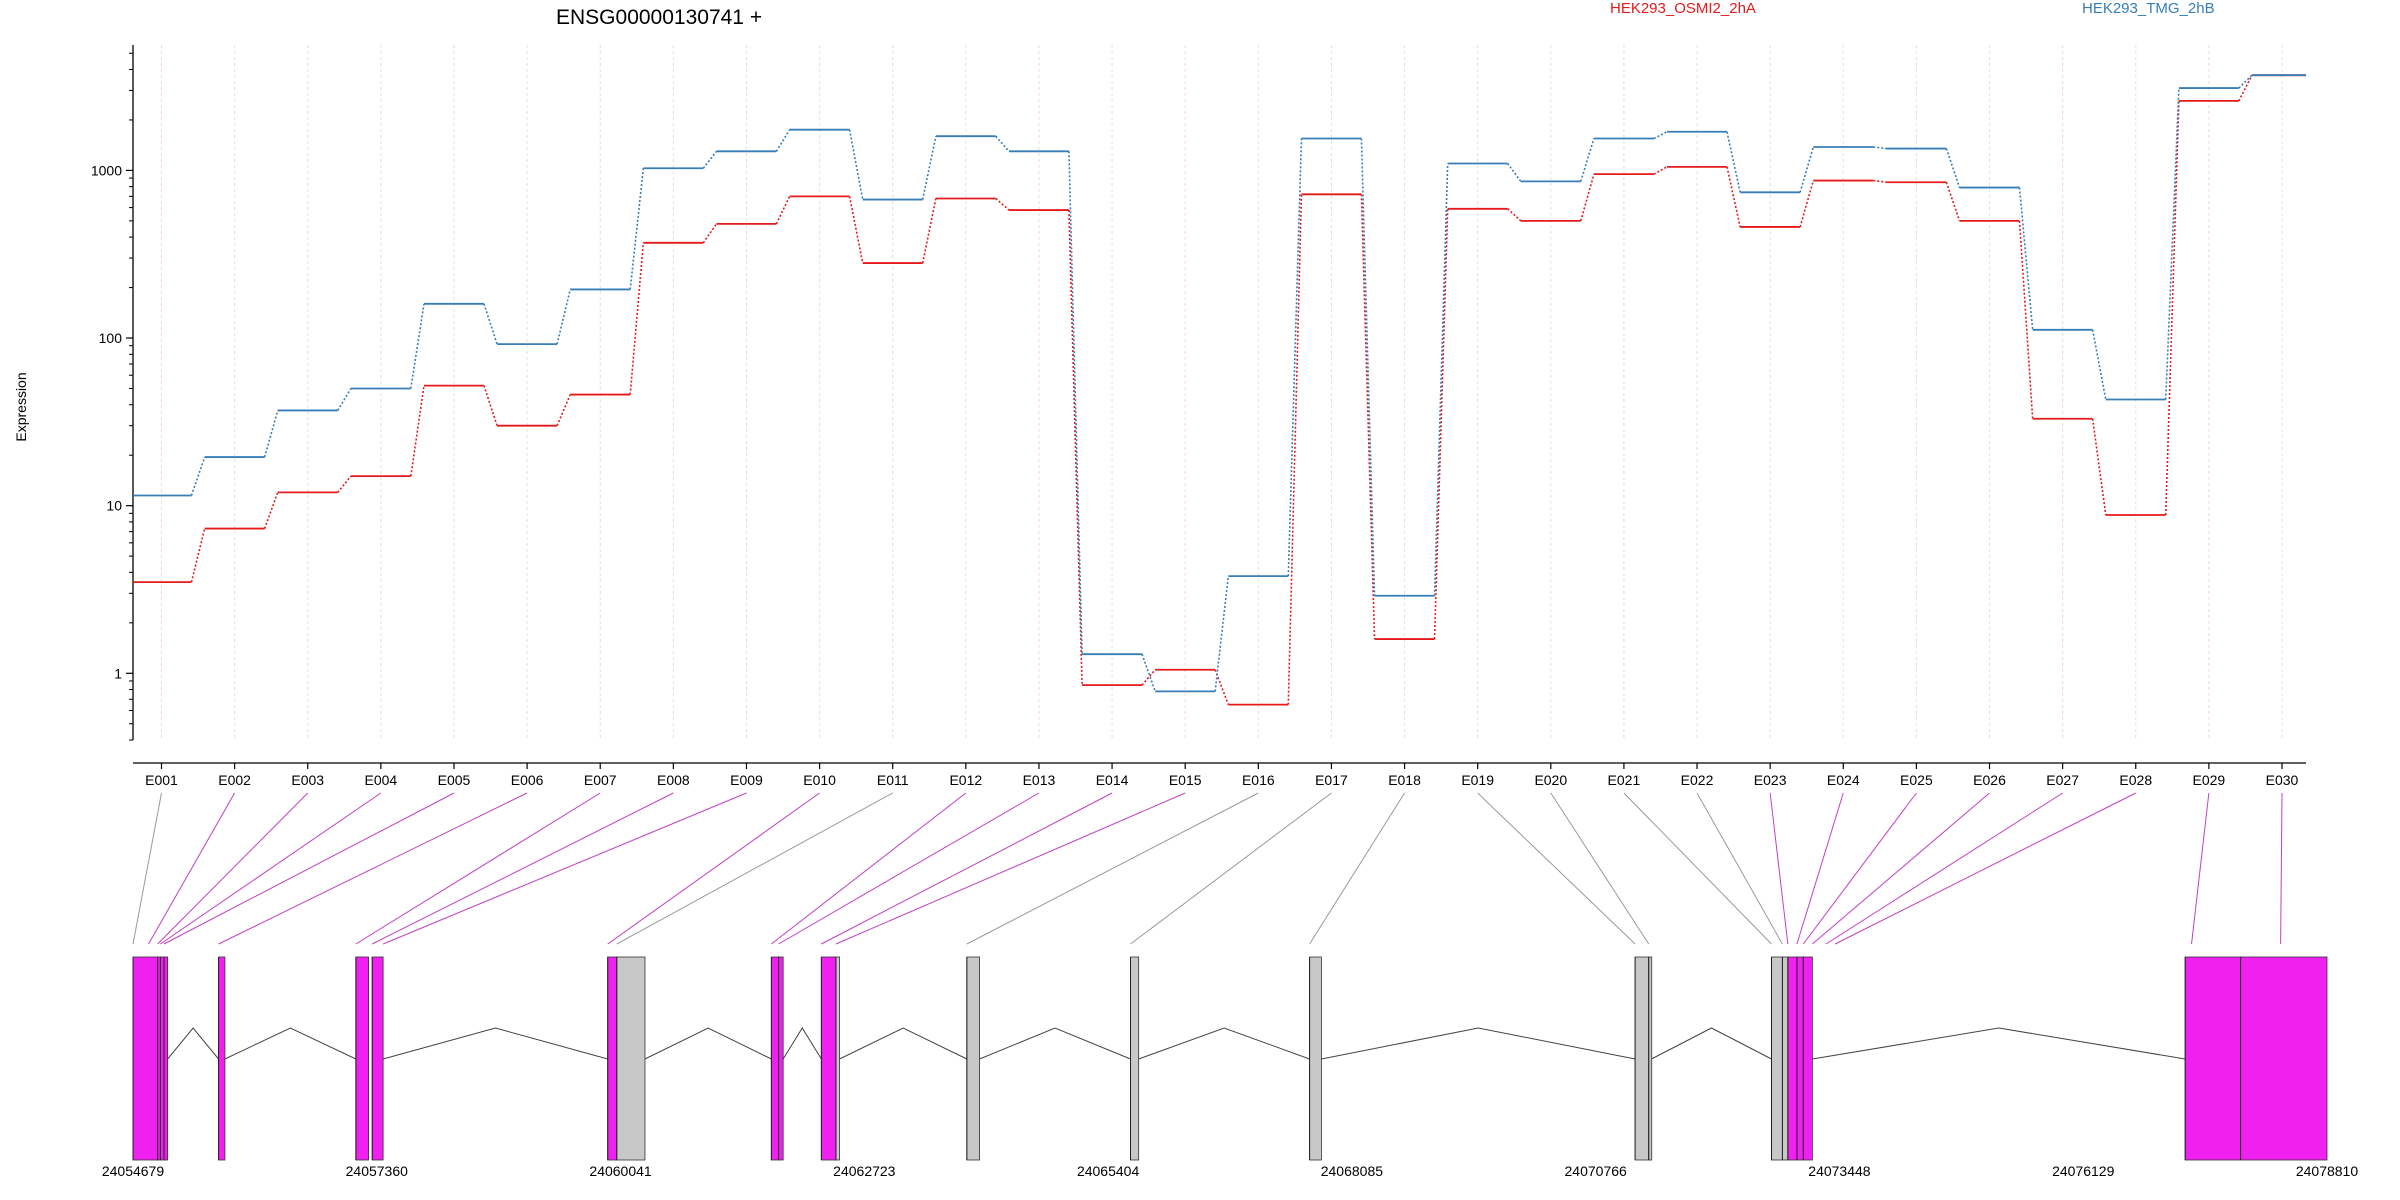 Image resolution: width=2400 pixels, height=1200 pixels. Describe the element at coordinates (377, 1171) in the screenshot. I see `coordinate-label: 24057360` at that location.